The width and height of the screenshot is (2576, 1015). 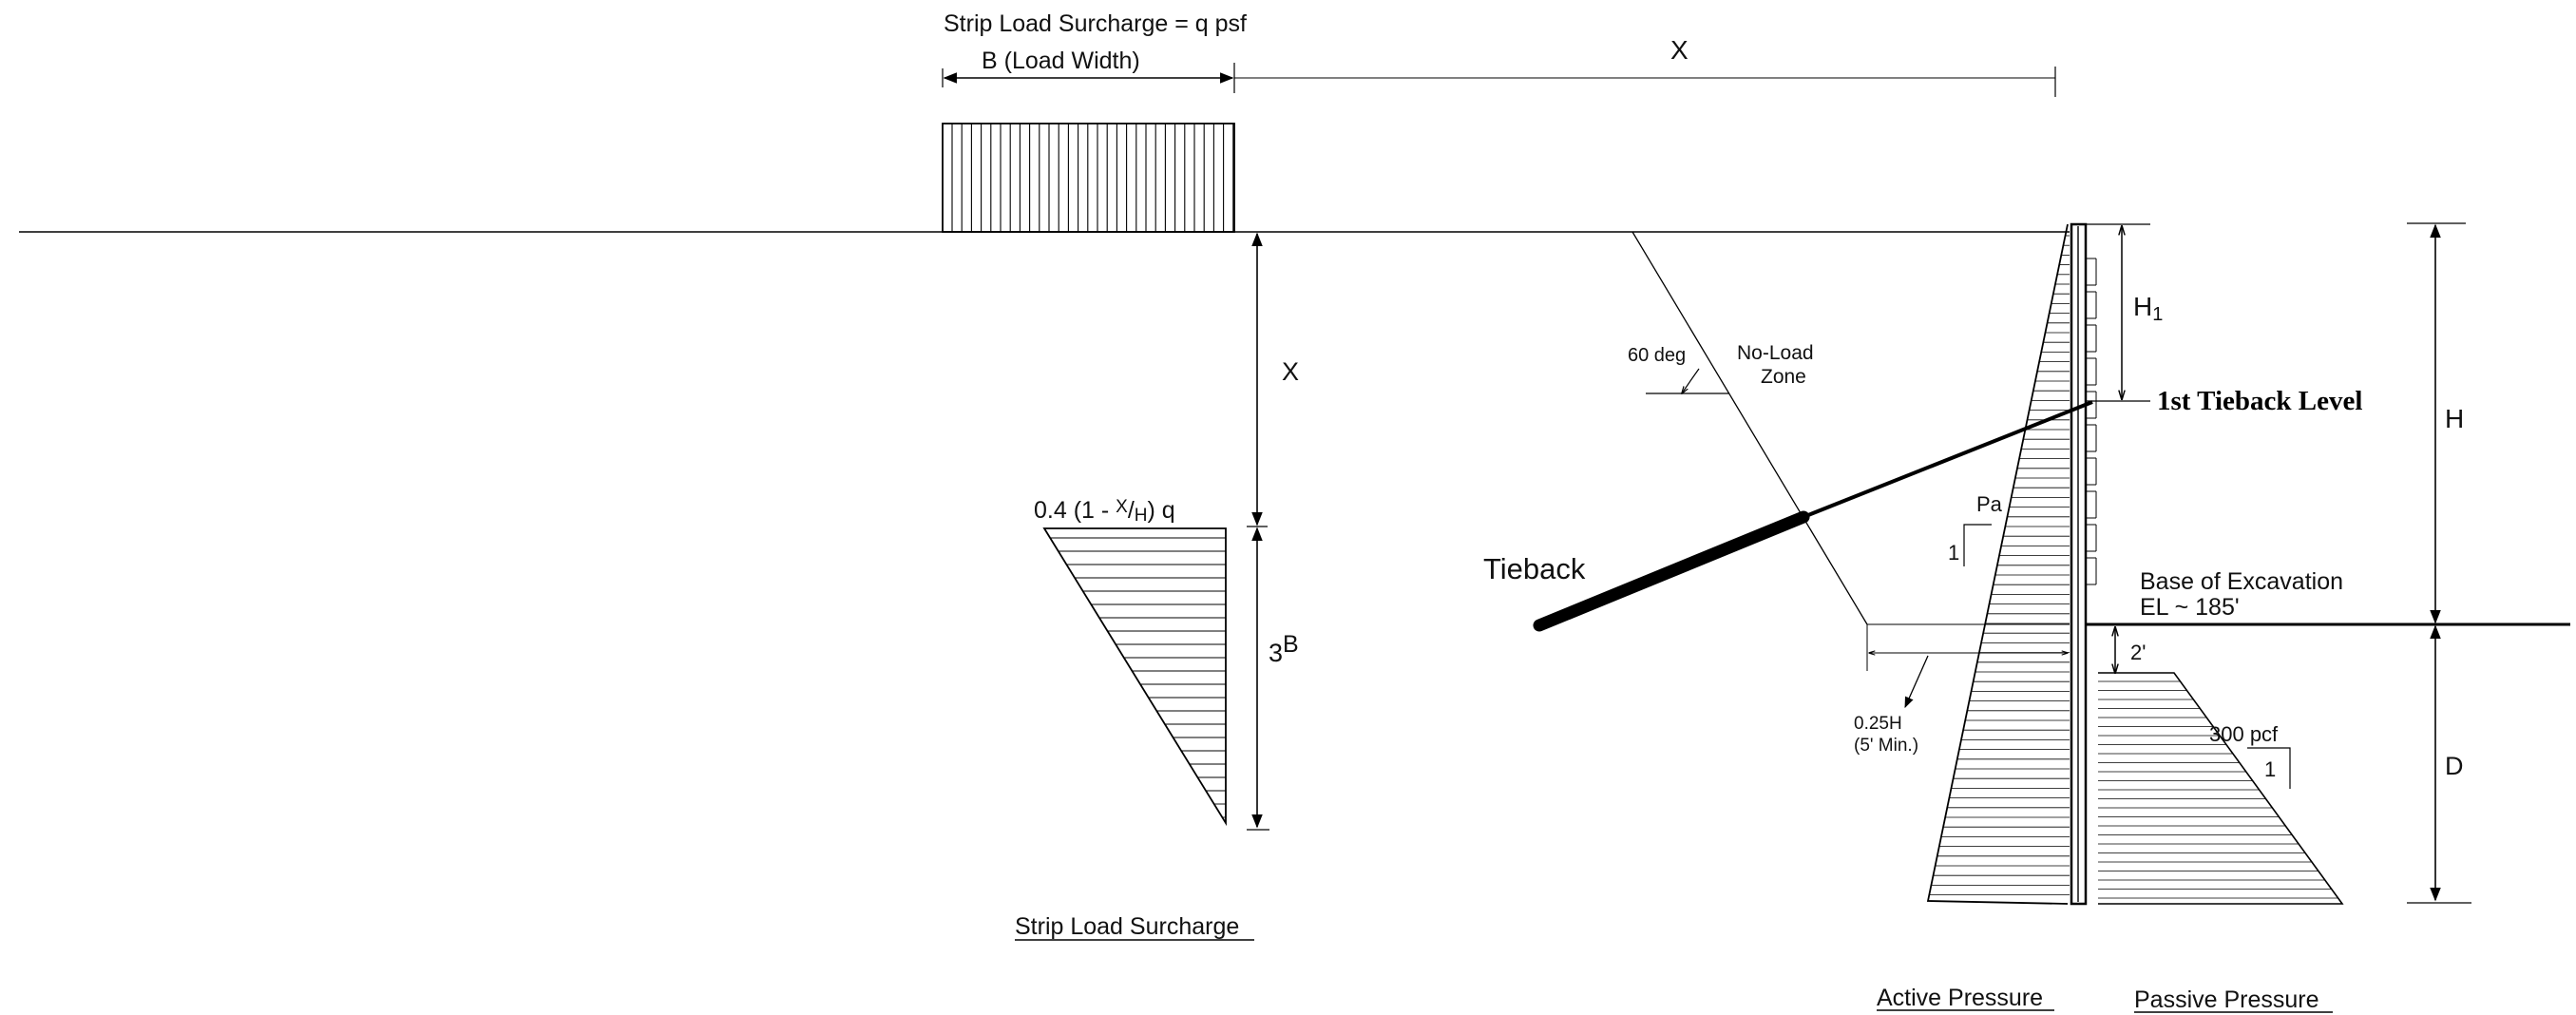 What do you see at coordinates (2221, 788) in the screenshot?
I see `passive-pressure-trapezoid` at bounding box center [2221, 788].